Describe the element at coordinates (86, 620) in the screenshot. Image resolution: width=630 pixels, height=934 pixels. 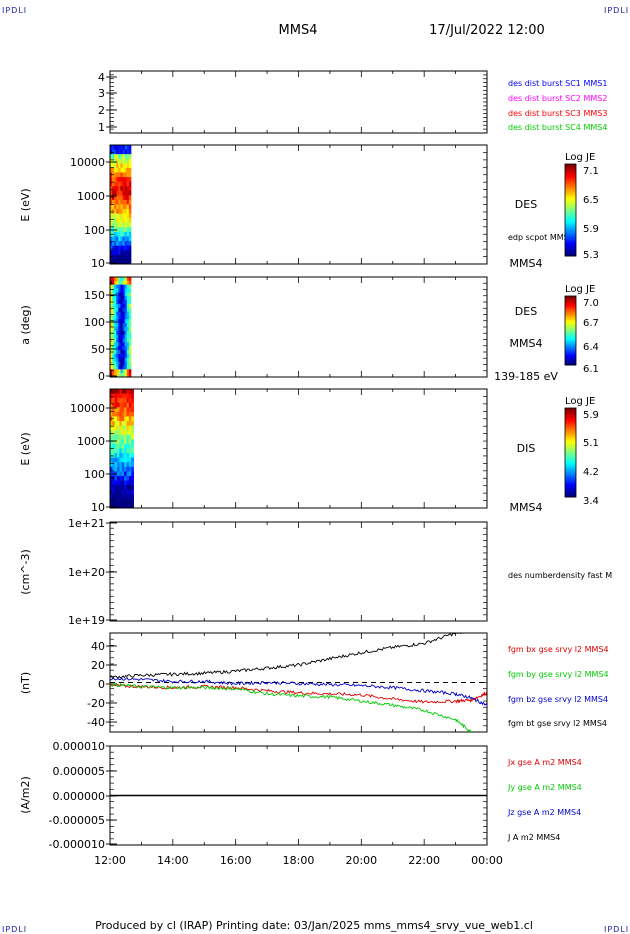
I see `y-tick-label: 1e+19` at that location.